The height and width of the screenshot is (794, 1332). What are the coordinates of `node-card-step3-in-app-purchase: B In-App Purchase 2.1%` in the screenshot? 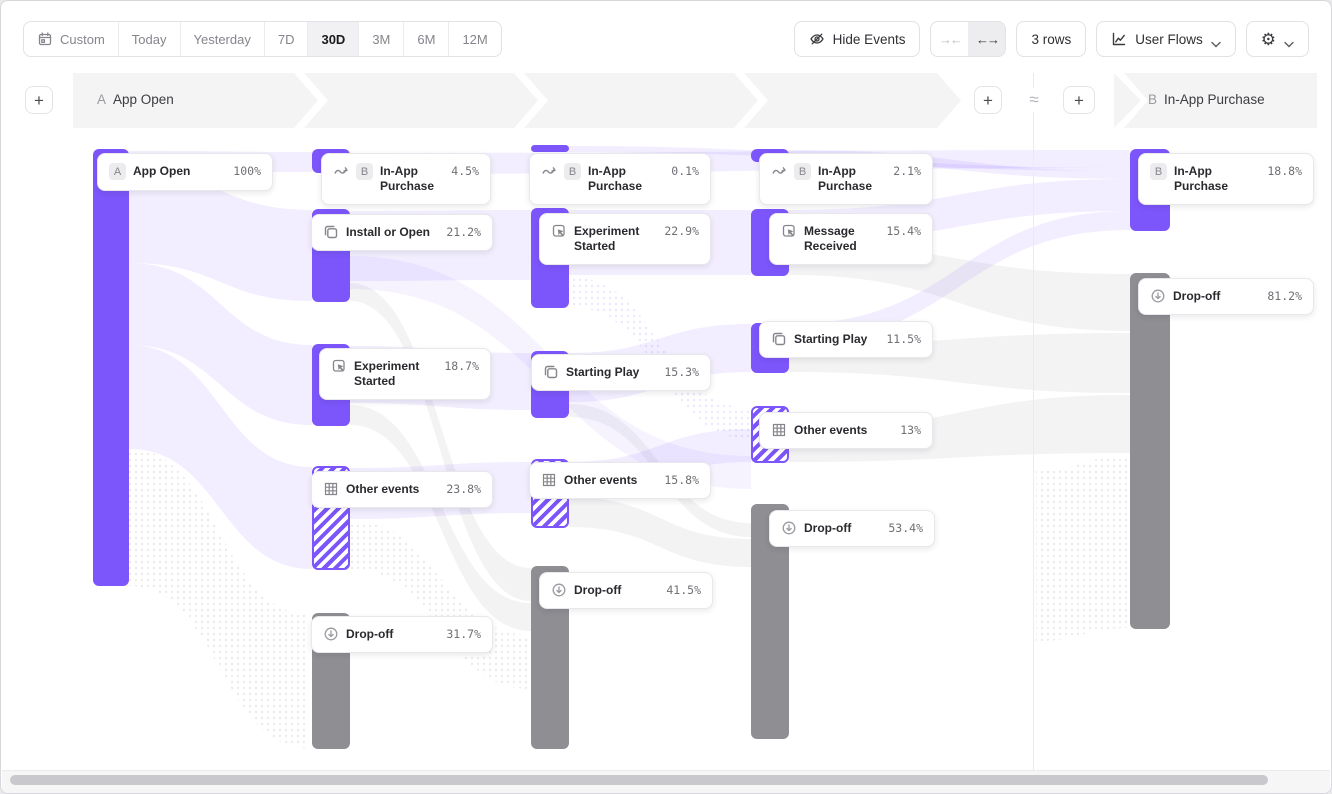 It's located at (846, 179).